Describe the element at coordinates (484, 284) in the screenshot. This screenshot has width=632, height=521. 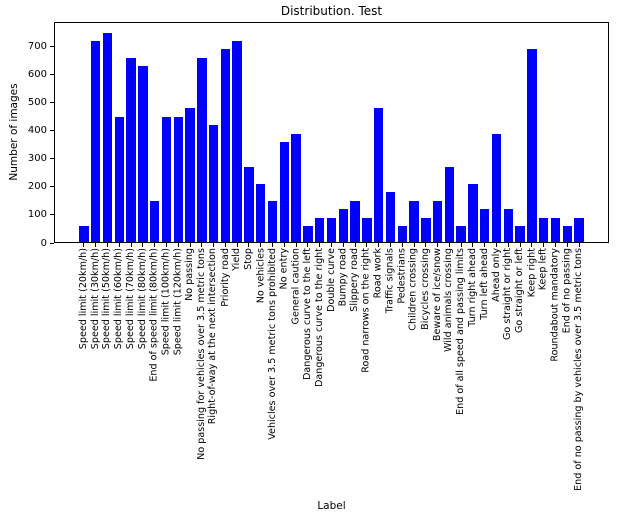
I see `x-tick-label: Turn left ahead` at that location.